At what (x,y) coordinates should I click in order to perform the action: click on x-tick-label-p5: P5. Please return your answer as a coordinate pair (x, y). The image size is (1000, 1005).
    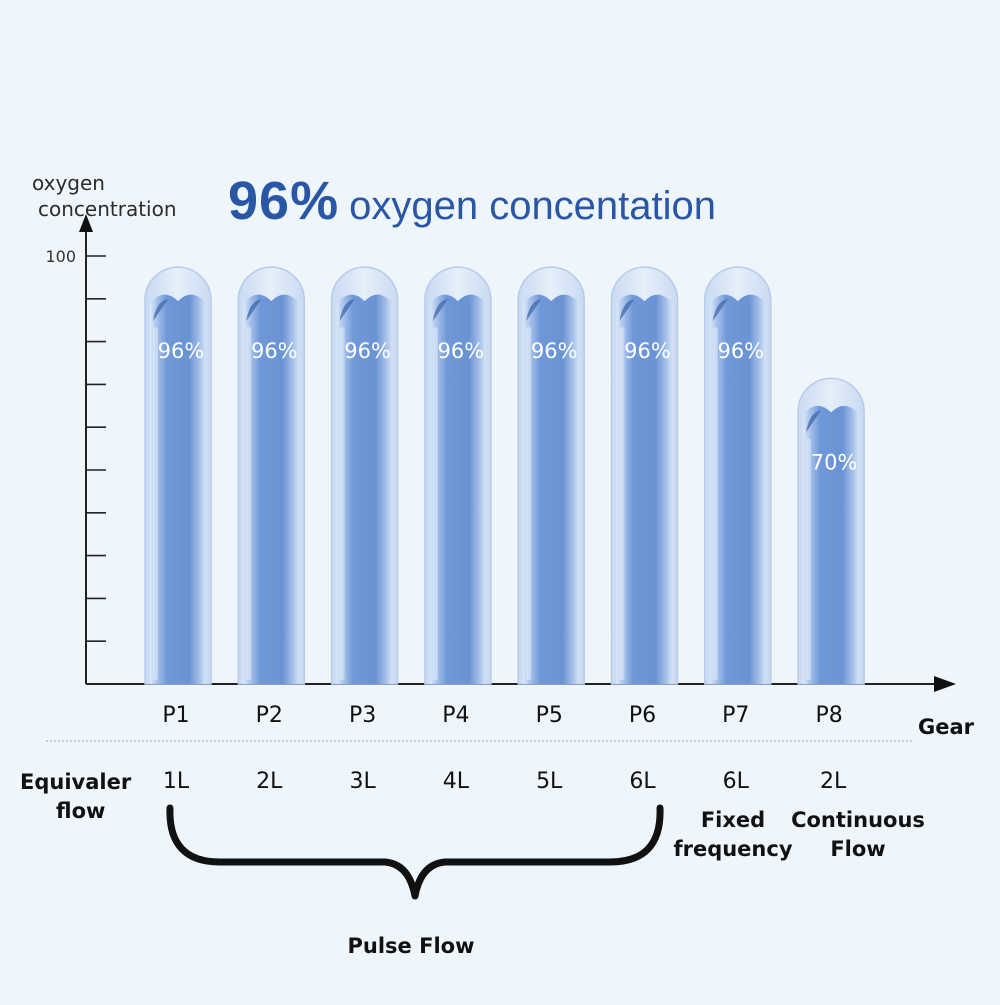
    Looking at the image, I should click on (549, 715).